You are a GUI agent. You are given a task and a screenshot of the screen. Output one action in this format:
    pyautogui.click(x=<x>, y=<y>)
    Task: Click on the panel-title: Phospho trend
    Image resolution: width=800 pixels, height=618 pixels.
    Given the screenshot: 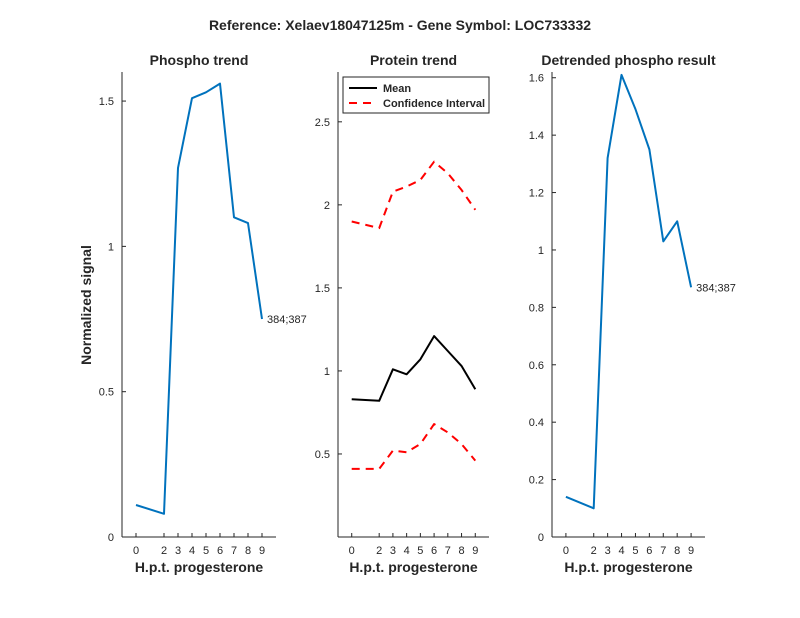 What is the action you would take?
    pyautogui.click(x=199, y=60)
    